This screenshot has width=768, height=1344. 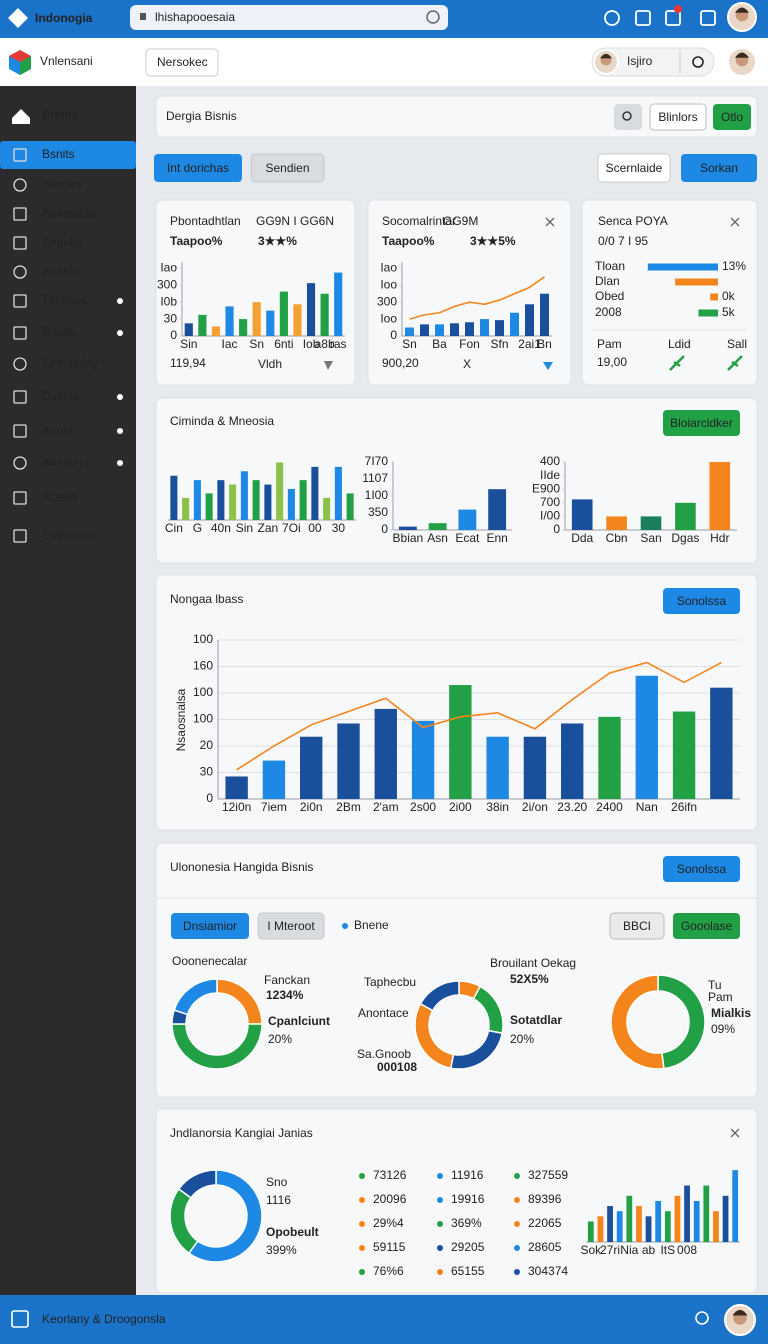 I want to click on list-item: 327559, so click(x=548, y=1175).